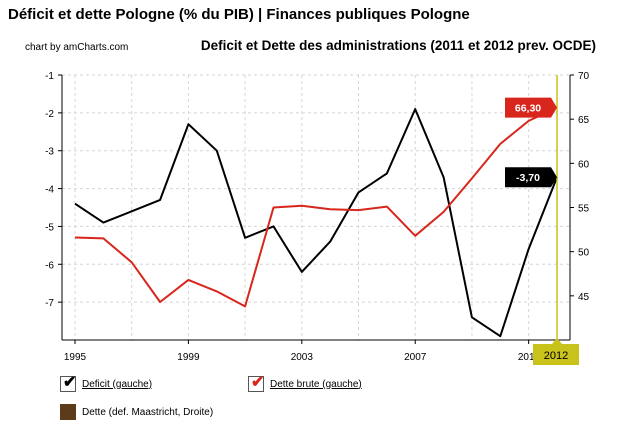  I want to click on cursor-x-label-box, so click(556, 354).